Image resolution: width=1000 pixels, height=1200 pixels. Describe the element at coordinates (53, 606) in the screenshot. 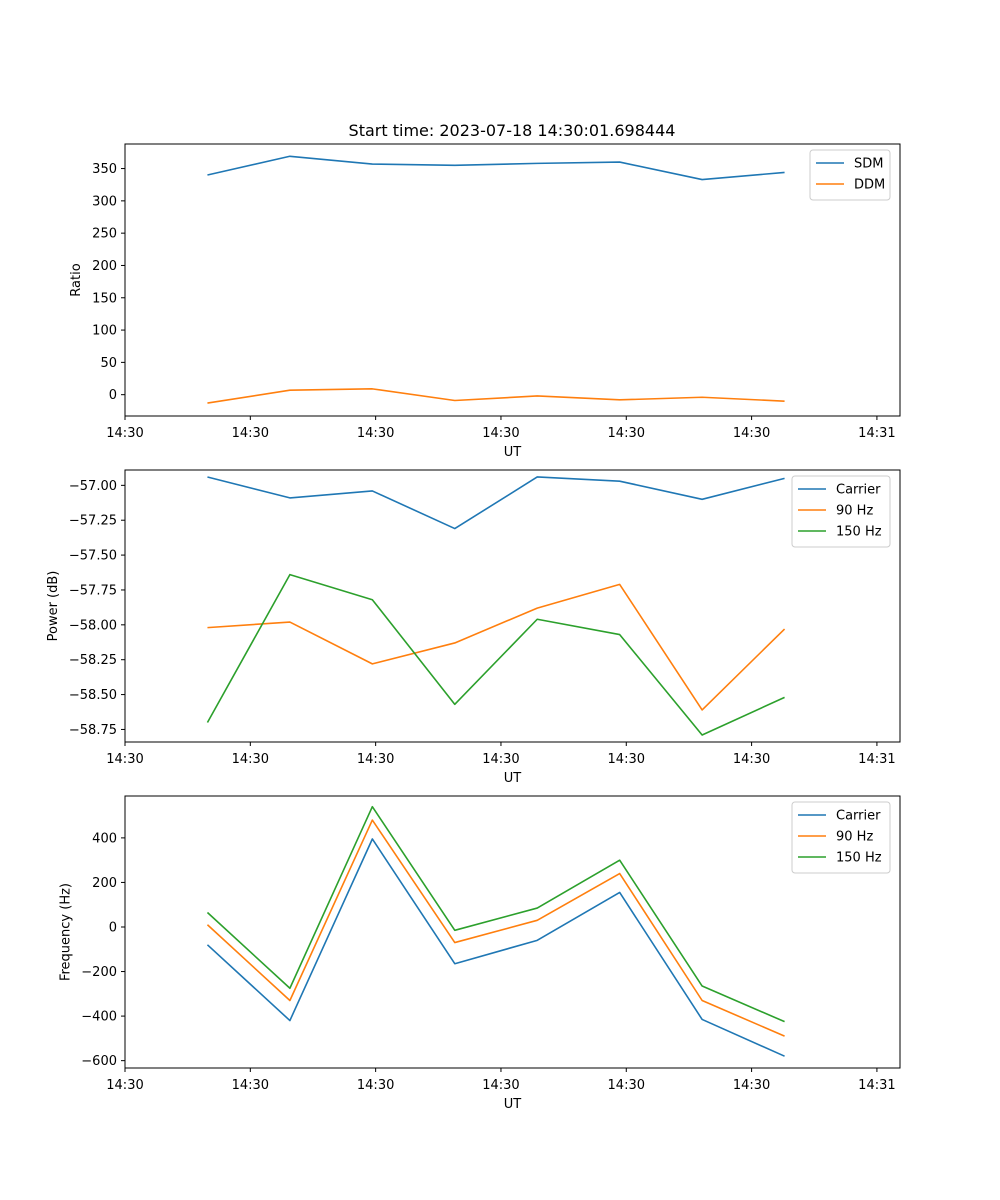

I see `y-axis-label: Power (dB)` at that location.